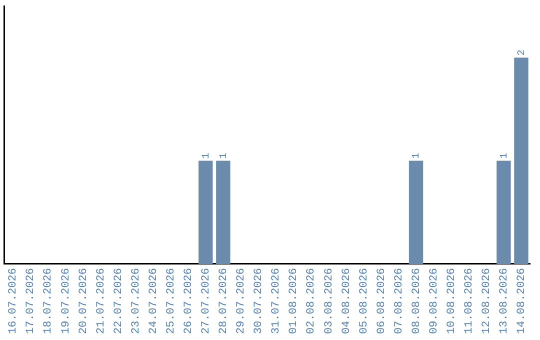 Image resolution: width=540 pixels, height=340 pixels. Describe the element at coordinates (294, 301) in the screenshot. I see `x-tick-label: 01.08.2026` at that location.